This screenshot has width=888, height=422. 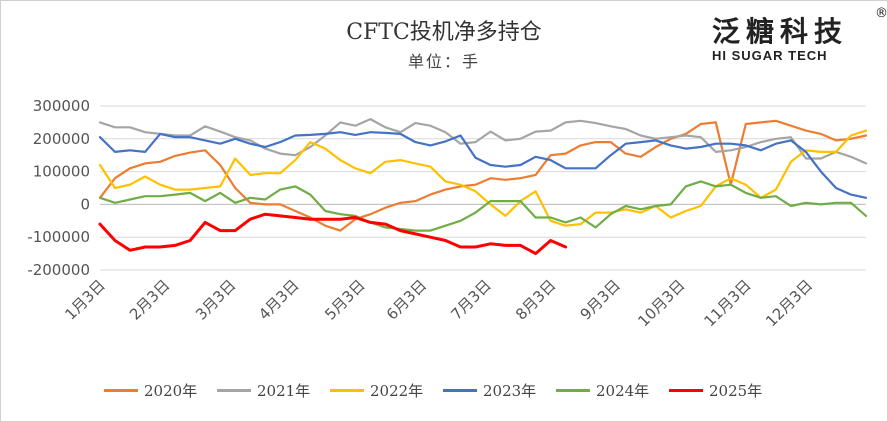 I want to click on y-tick-label: 100000, so click(x=61, y=172).